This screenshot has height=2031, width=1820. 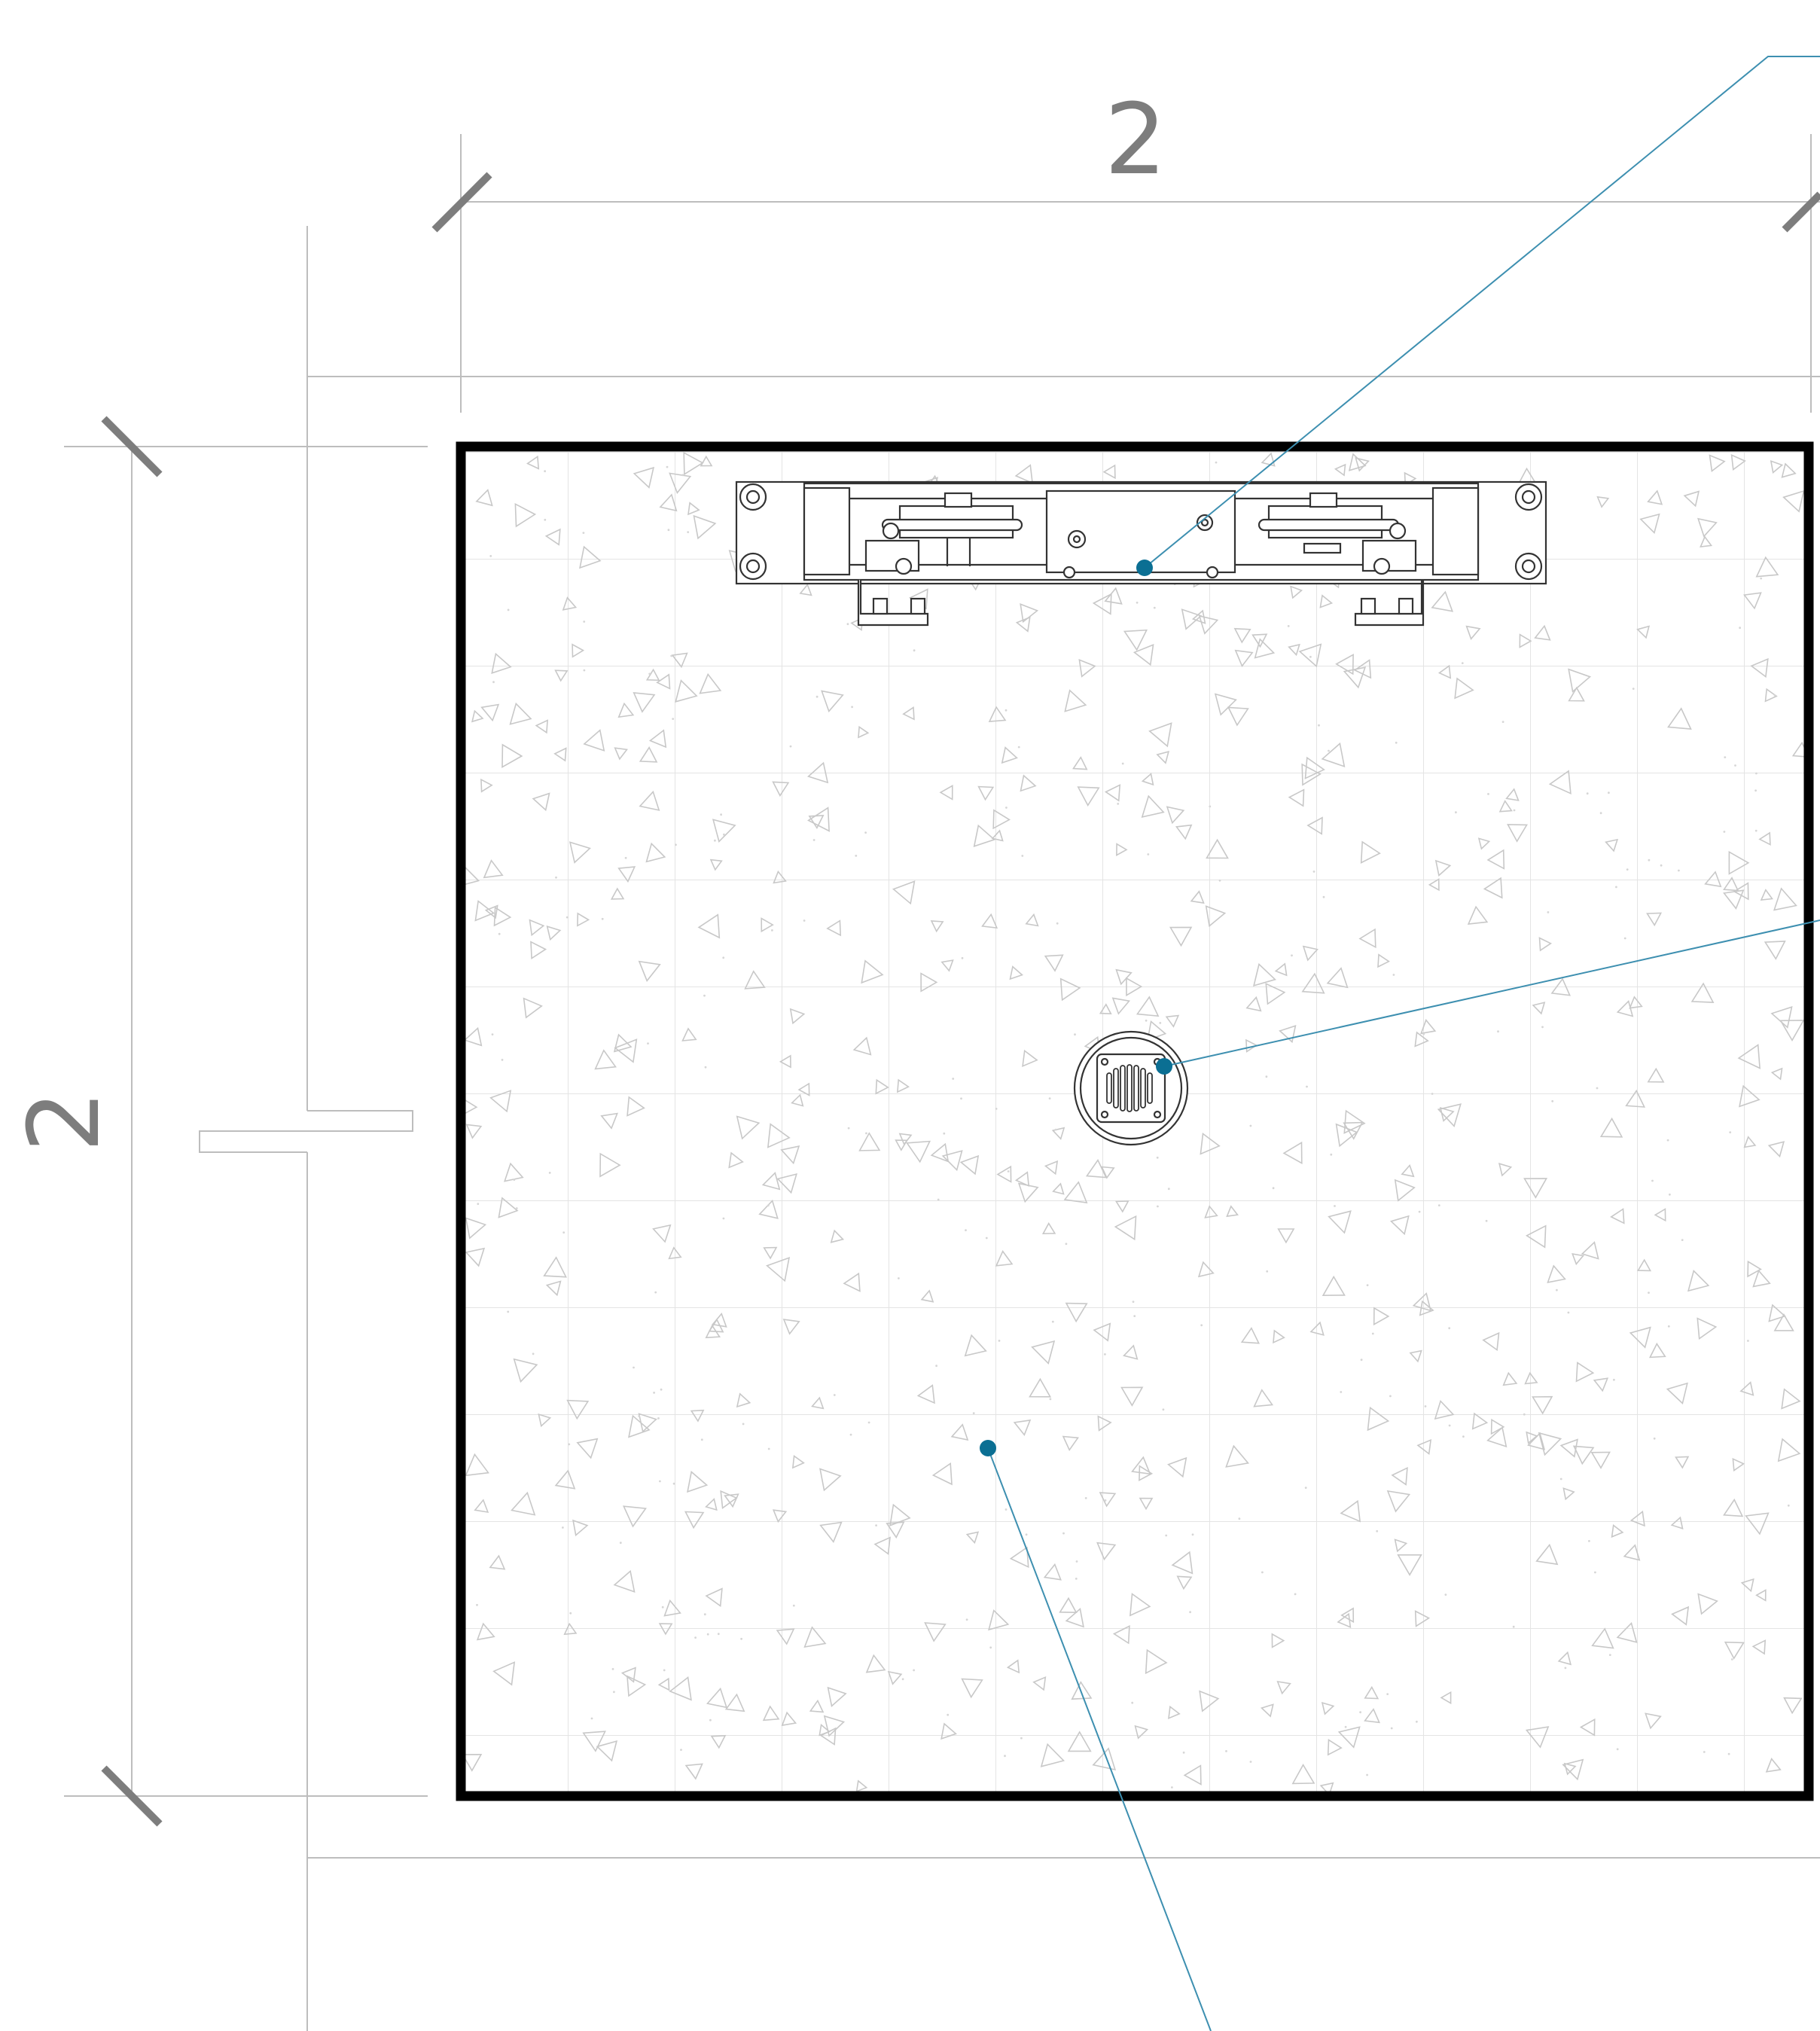 I want to click on grate-slot, so click(x=1136, y=1088).